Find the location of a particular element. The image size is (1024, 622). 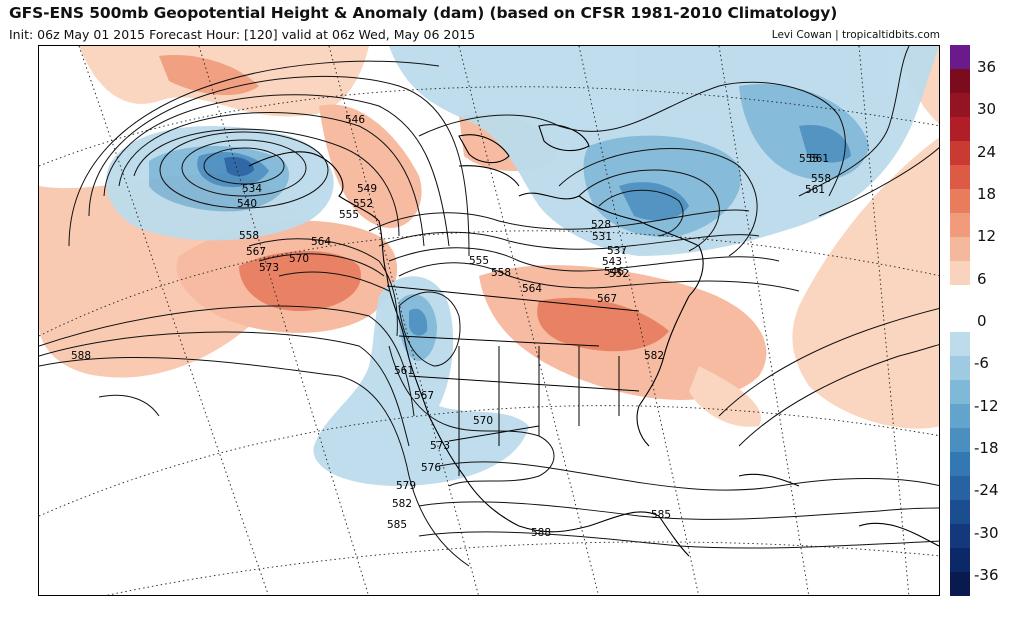

contour-label: 531 is located at coordinates (602, 237).